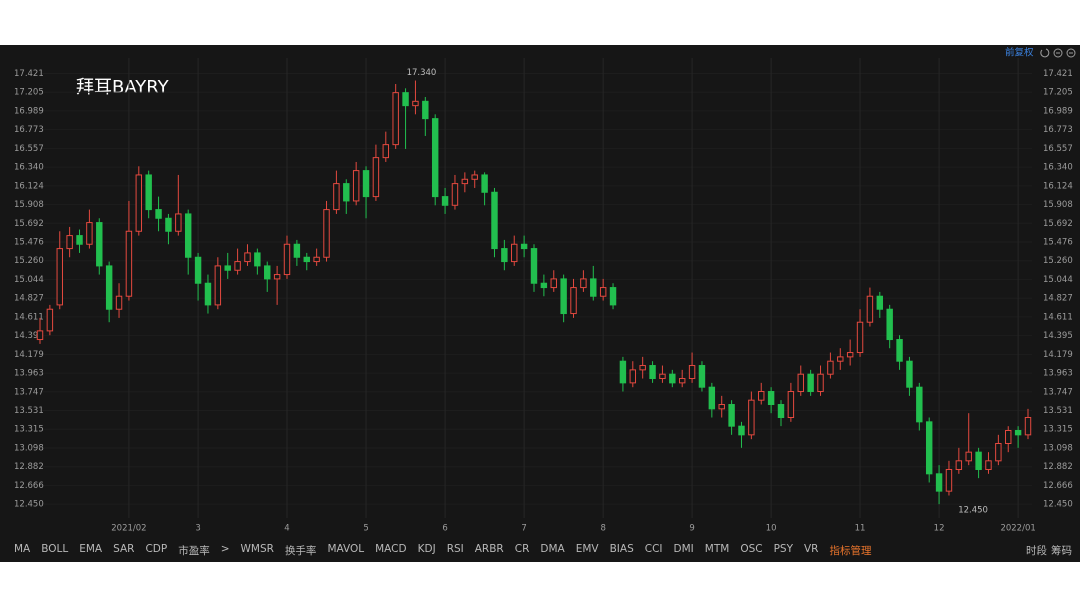  What do you see at coordinates (587, 549) in the screenshot?
I see `indicator-tab: EMV` at bounding box center [587, 549].